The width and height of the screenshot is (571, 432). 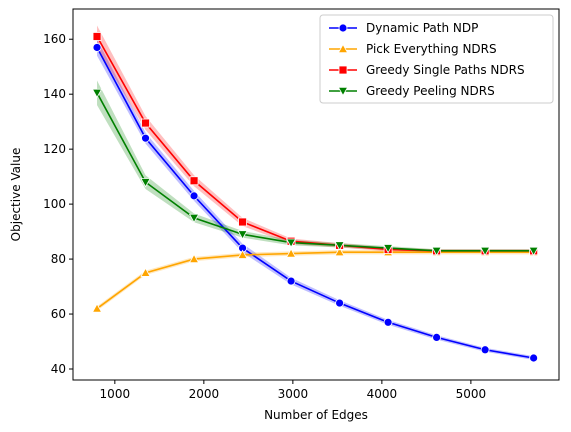 I want to click on legend-entry: Greedy Single Paths NDRS, so click(x=445, y=70).